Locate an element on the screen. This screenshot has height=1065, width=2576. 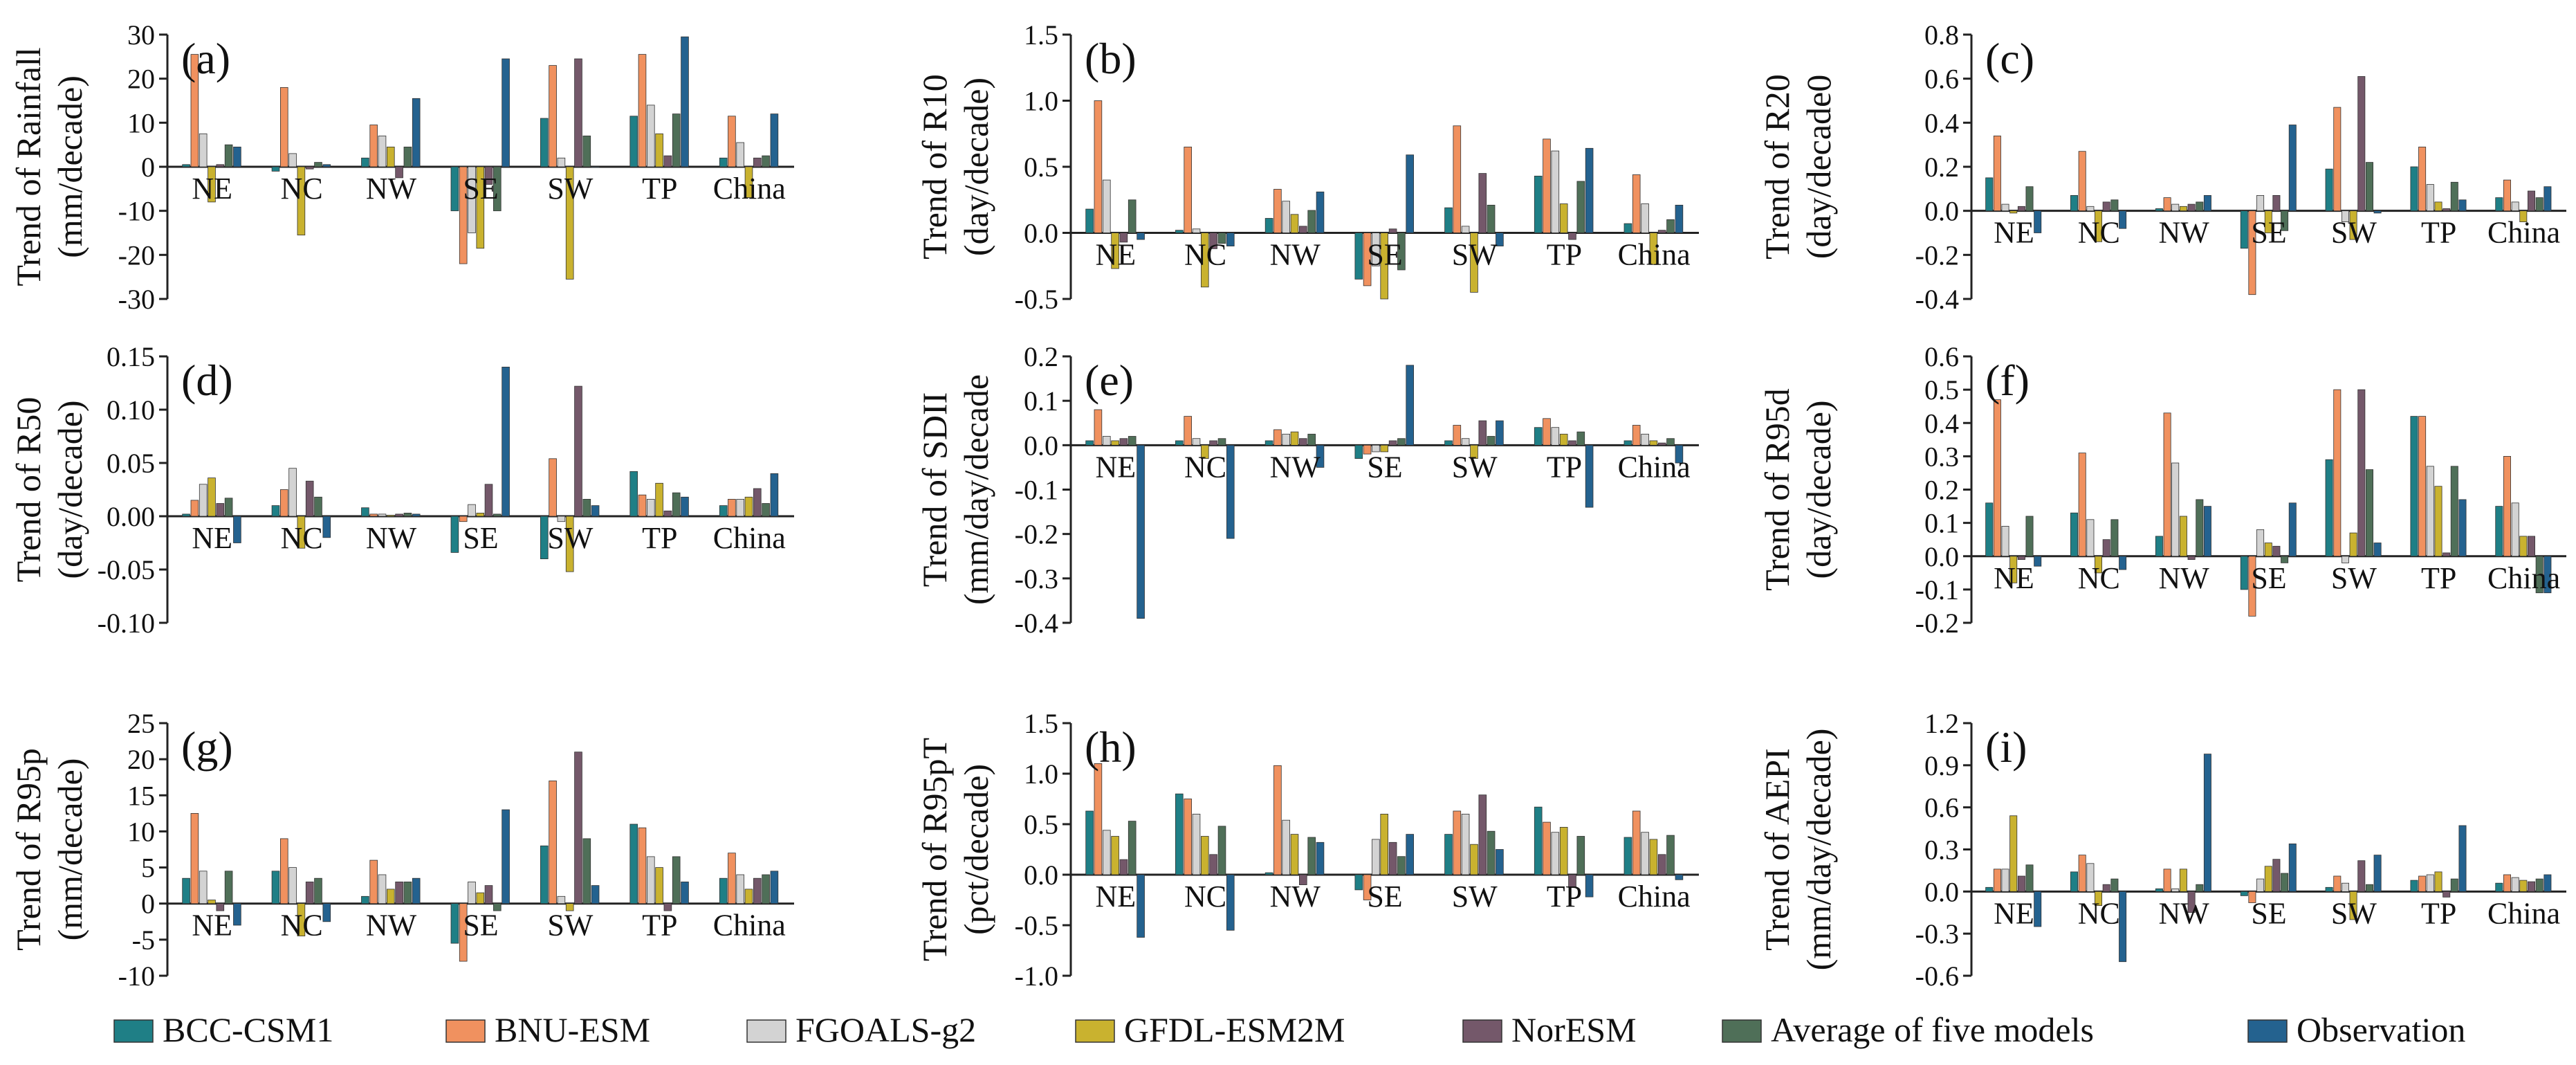
category-label: China is located at coordinates (2523, 233).